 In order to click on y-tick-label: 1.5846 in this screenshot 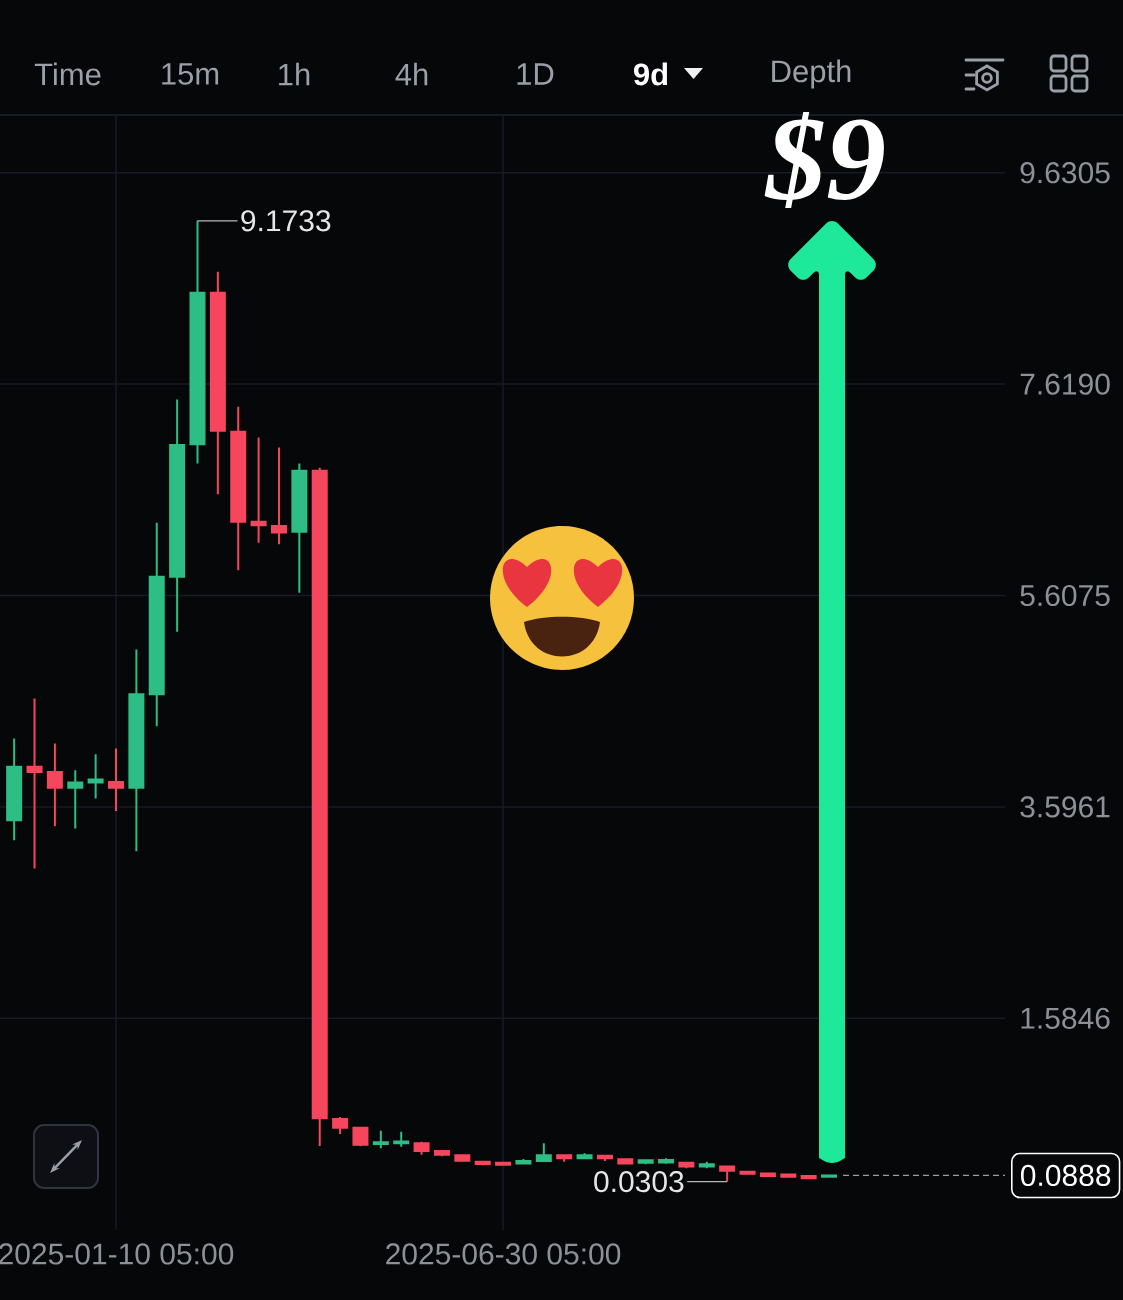, I will do `click(1065, 1018)`.